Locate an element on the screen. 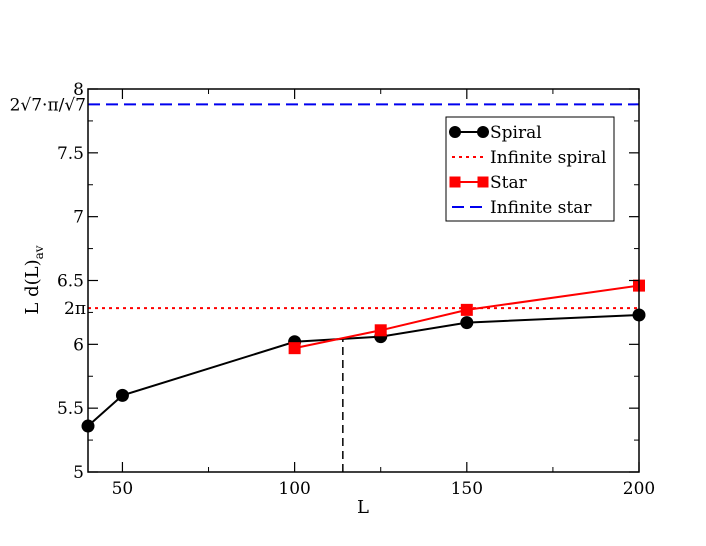  y-tick-label-0: 5 is located at coordinates (78, 473).